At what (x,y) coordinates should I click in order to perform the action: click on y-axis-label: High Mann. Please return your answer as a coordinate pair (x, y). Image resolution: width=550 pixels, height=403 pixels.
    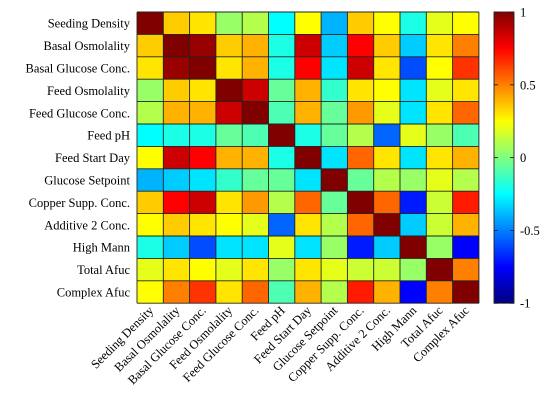
    Looking at the image, I should click on (102, 248).